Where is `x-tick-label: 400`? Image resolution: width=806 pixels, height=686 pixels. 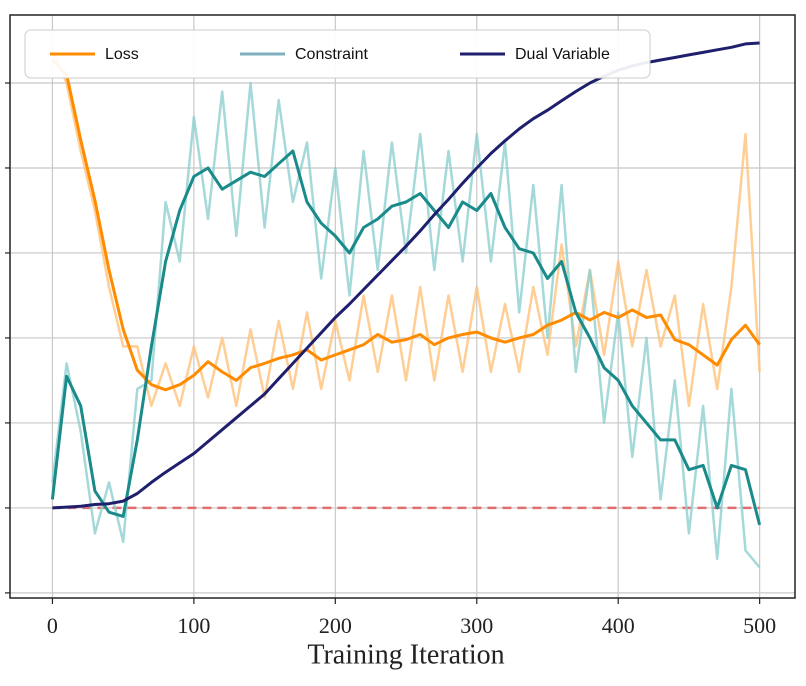 x-tick-label: 400 is located at coordinates (618, 625).